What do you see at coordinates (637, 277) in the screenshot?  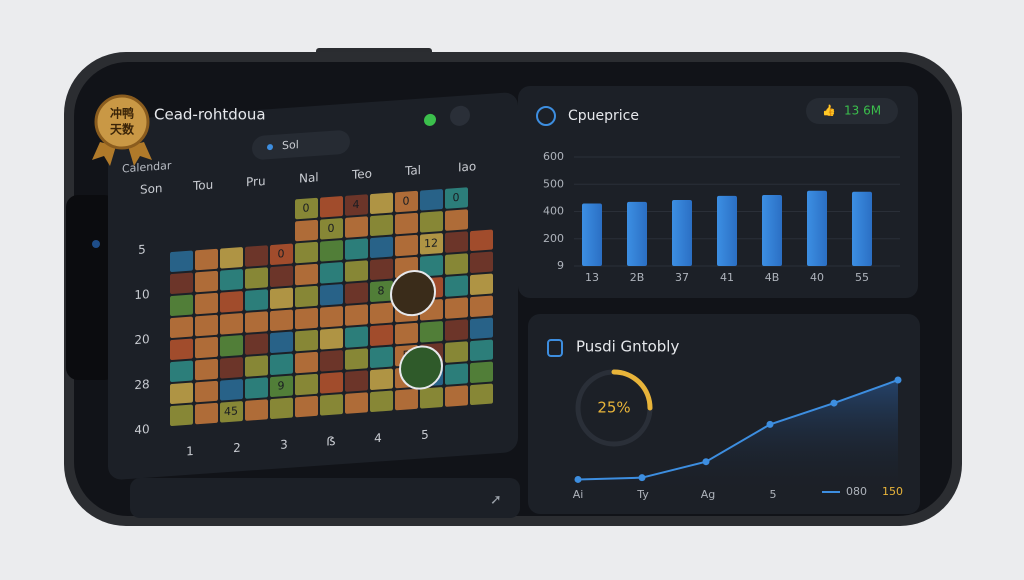 I see `x-label: 2B` at bounding box center [637, 277].